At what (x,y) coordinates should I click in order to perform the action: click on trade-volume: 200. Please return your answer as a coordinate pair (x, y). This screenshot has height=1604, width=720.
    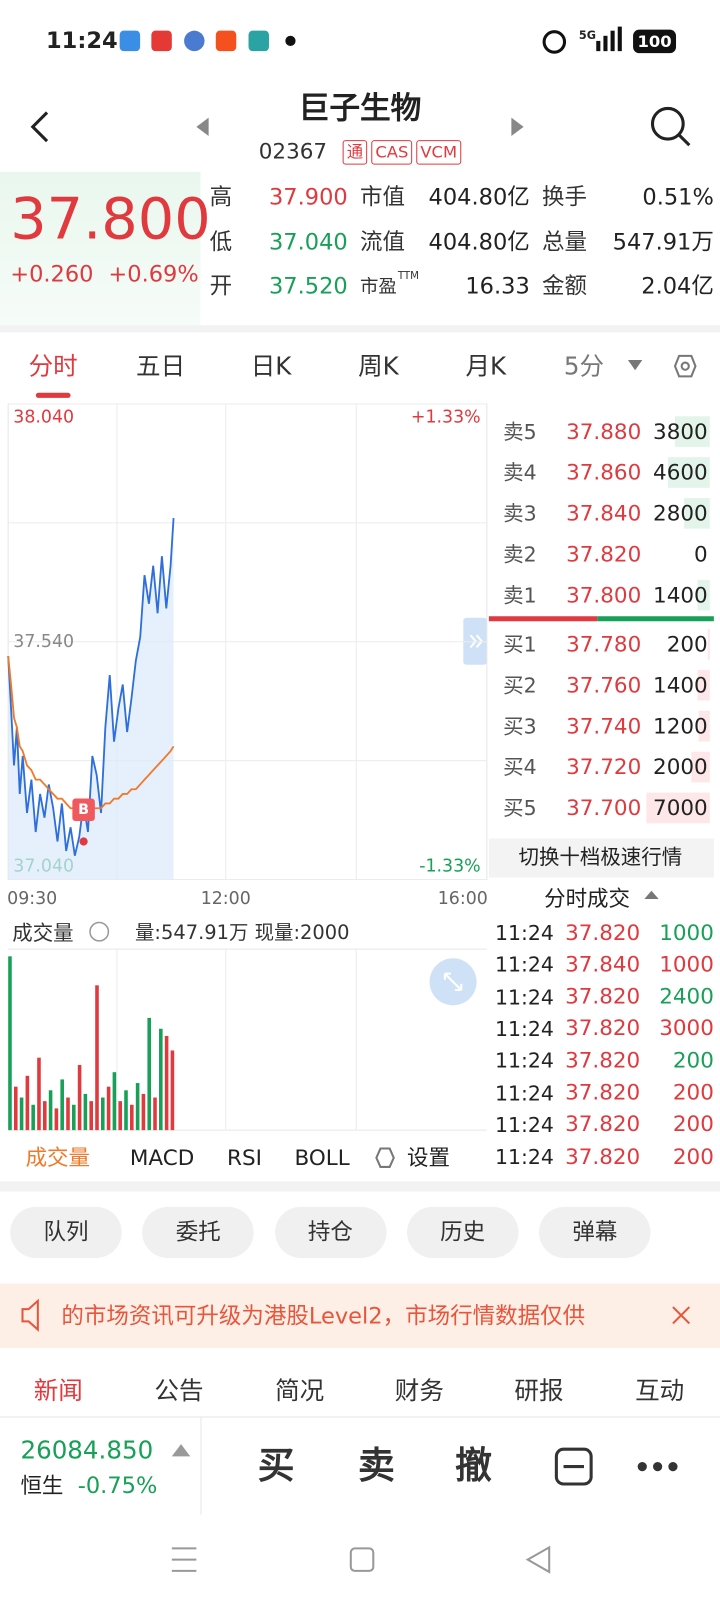
    Looking at the image, I should click on (693, 1060).